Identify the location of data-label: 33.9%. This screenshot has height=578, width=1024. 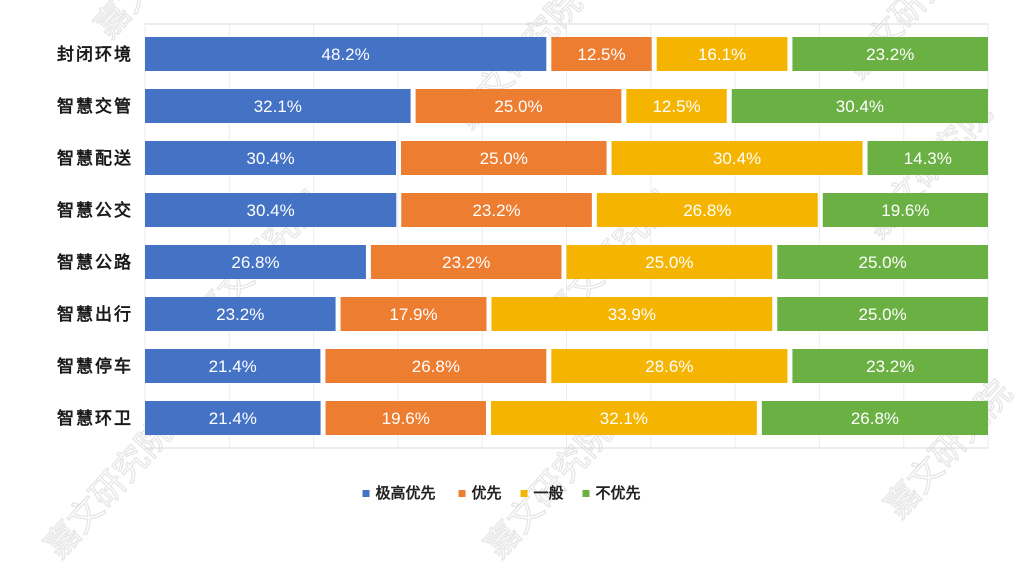
(632, 314).